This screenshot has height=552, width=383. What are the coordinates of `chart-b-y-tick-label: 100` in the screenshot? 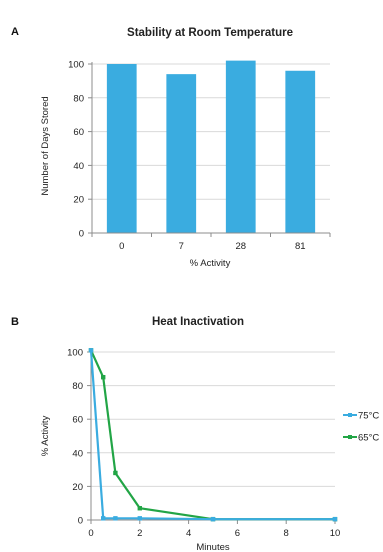 It's located at (75, 353).